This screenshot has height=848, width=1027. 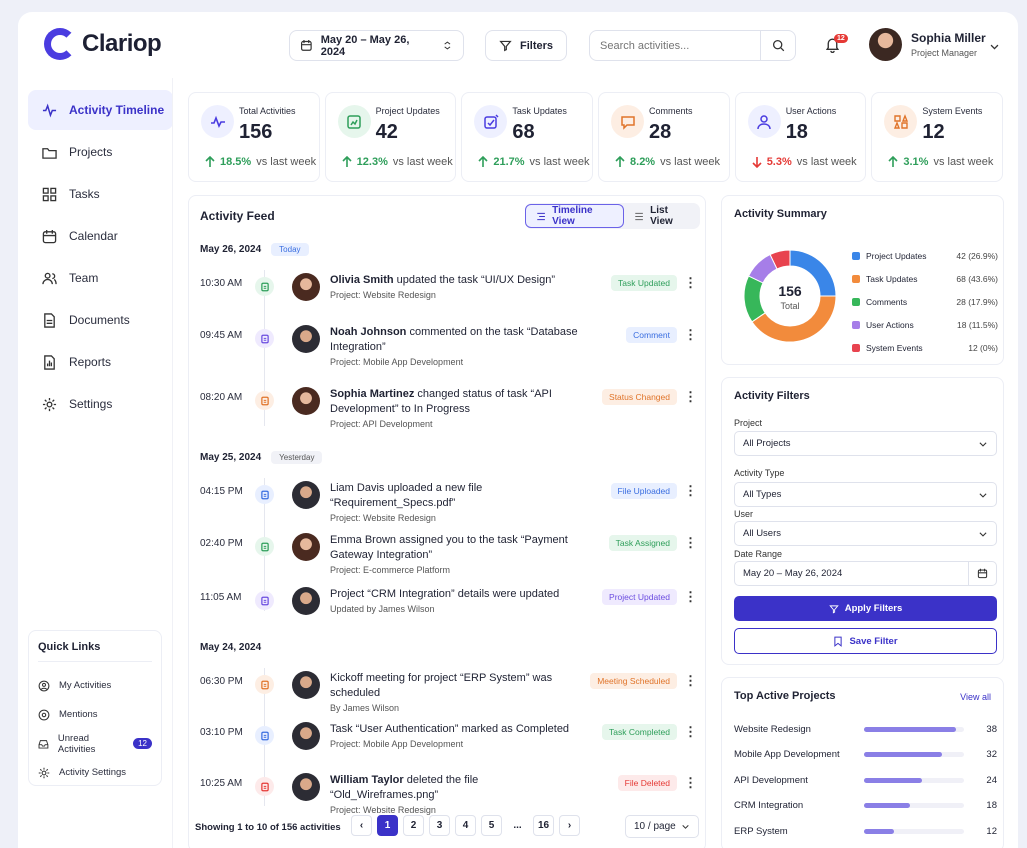 What do you see at coordinates (541, 216) in the screenshot?
I see `timeline-icon` at bounding box center [541, 216].